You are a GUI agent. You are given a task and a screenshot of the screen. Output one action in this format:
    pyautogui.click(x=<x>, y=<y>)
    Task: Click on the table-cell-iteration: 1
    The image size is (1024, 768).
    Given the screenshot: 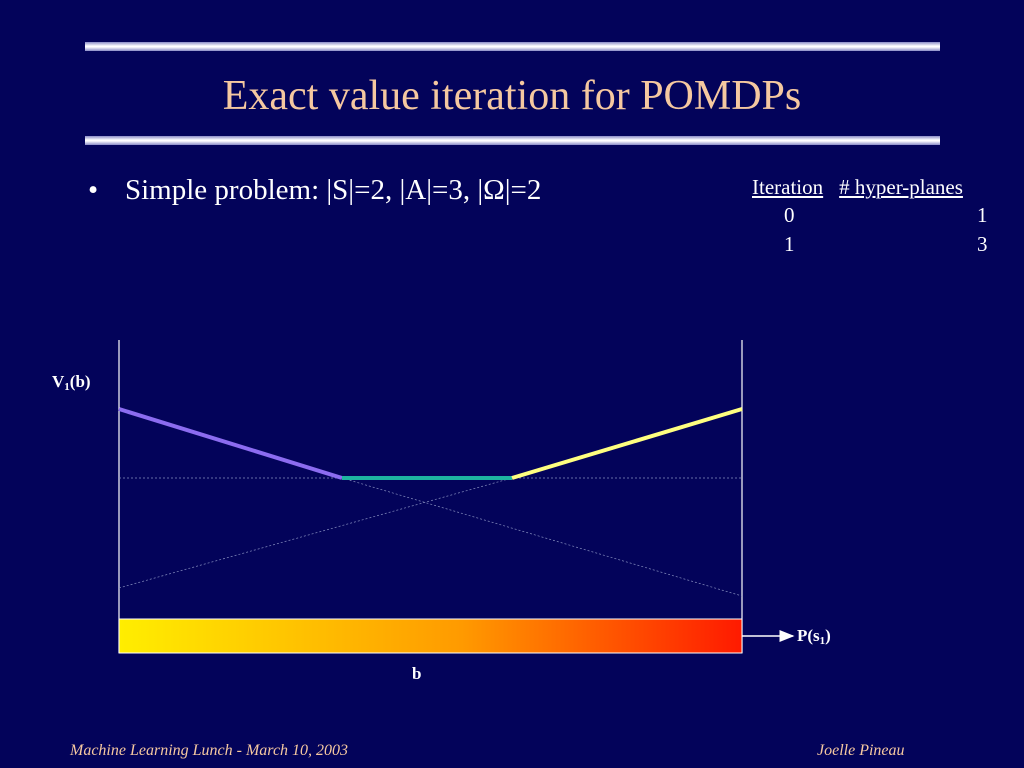 What is the action you would take?
    pyautogui.click(x=789, y=244)
    